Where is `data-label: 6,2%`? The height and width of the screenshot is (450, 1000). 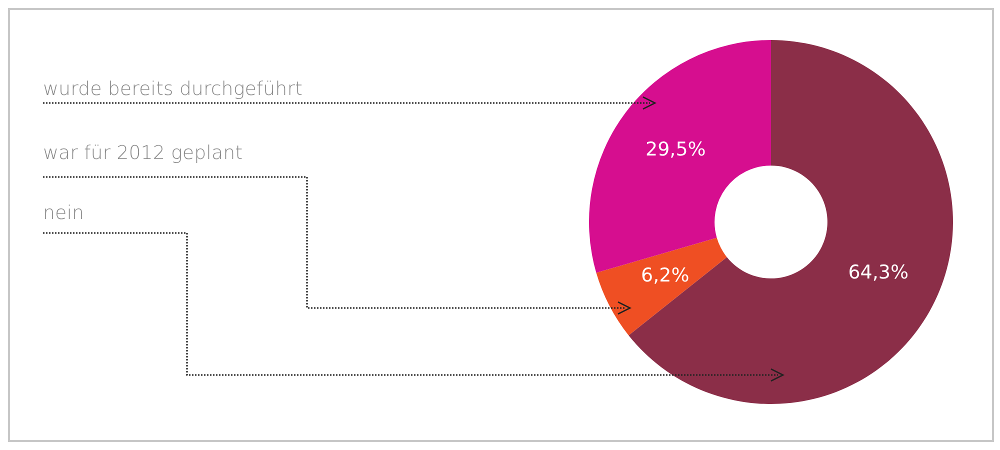
data-label: 6,2% is located at coordinates (665, 275).